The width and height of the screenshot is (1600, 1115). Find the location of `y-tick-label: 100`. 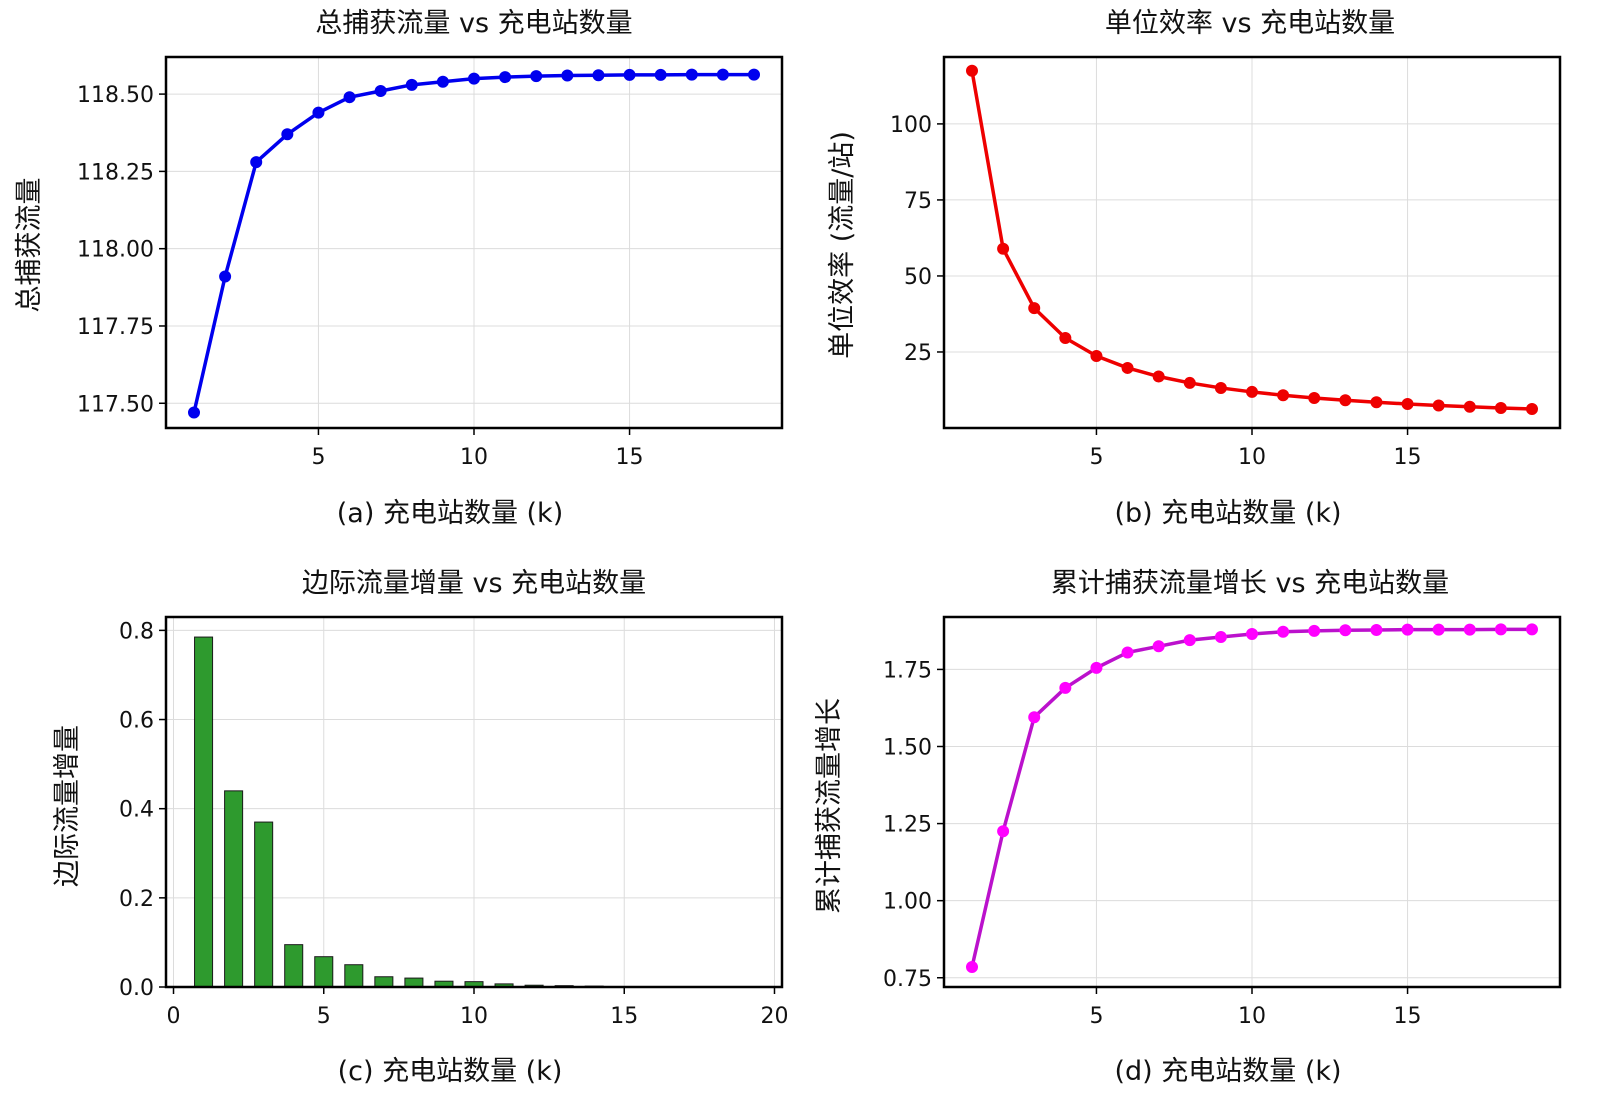

y-tick-label: 100 is located at coordinates (911, 125).